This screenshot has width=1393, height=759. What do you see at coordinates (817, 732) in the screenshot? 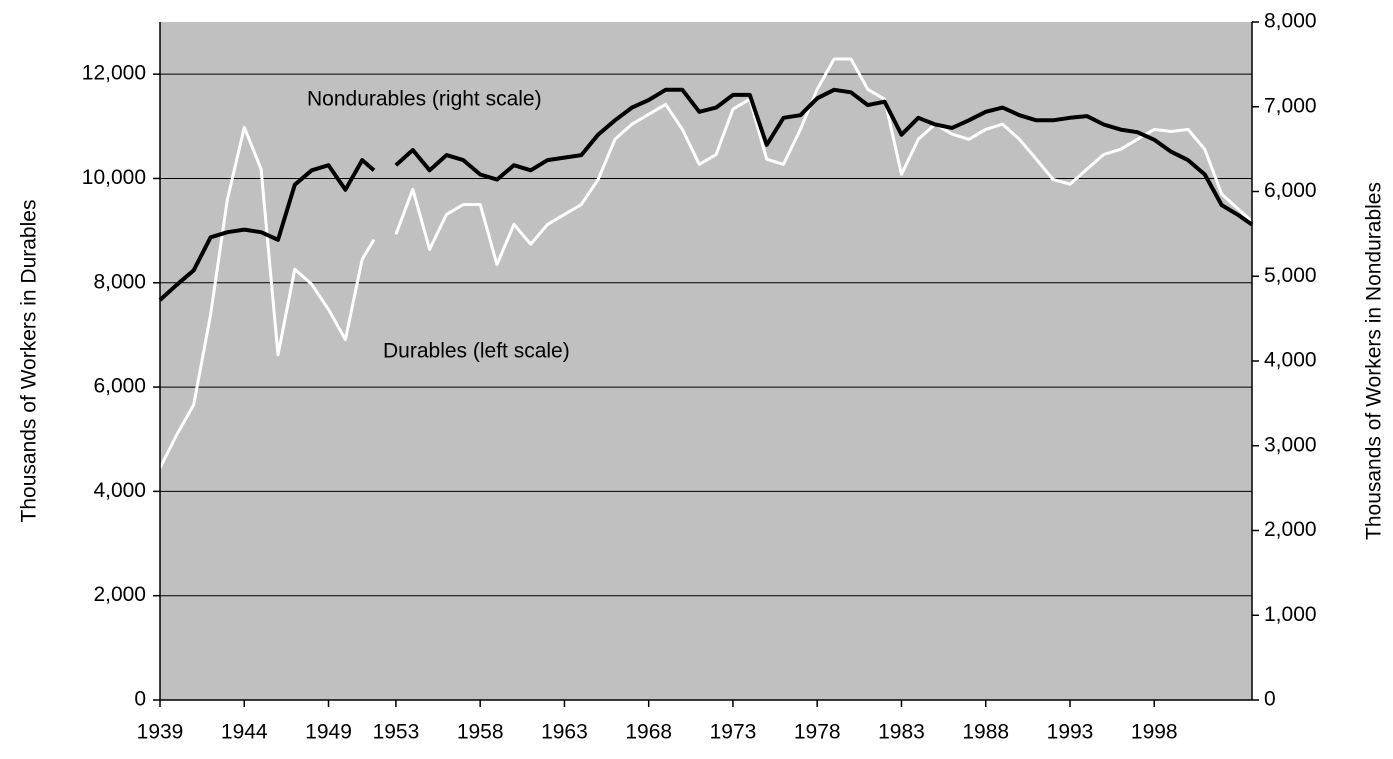
I see `x-tick-label: 1978` at bounding box center [817, 732].